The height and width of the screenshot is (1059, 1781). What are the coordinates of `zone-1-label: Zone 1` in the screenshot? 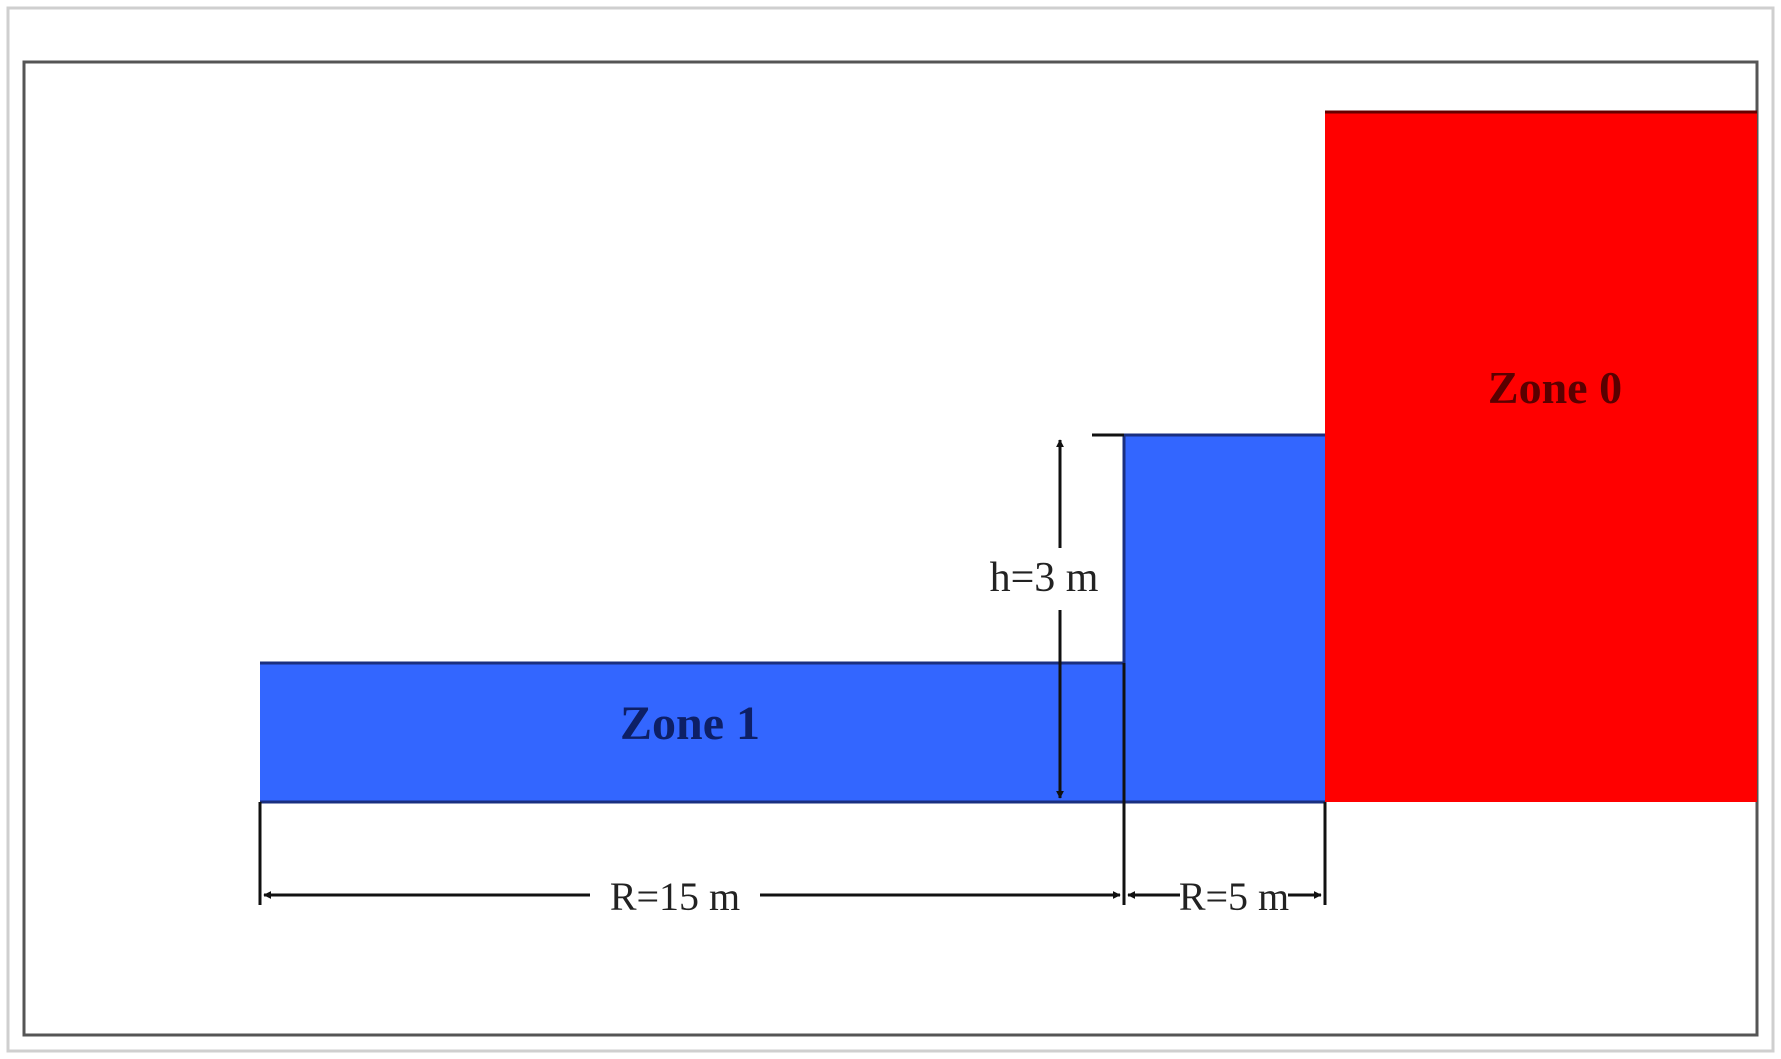 It's located at (690, 723).